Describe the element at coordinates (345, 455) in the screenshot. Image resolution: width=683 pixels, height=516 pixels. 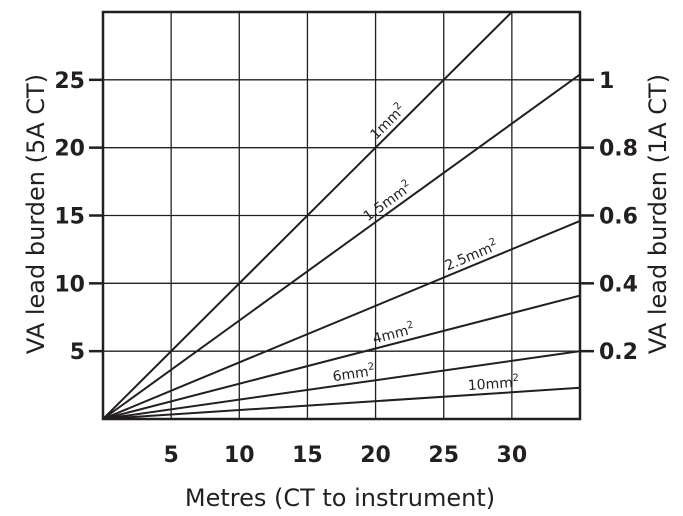
I see `x-tick-labels: 5 10 15 20 25 30` at that location.